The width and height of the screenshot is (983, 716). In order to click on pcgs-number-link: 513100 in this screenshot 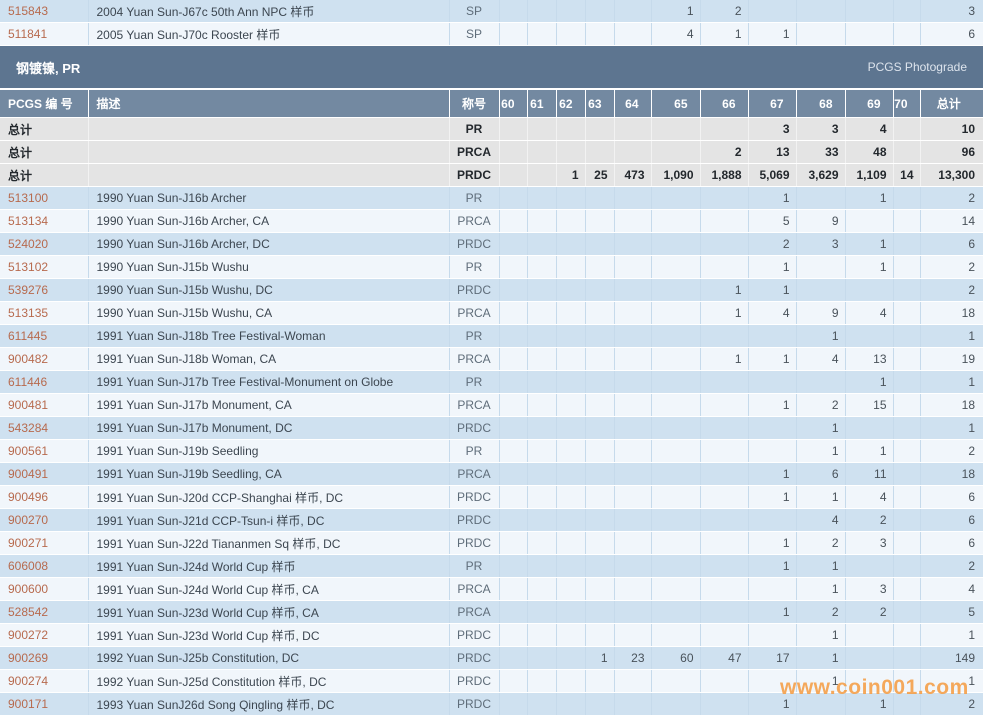, I will do `click(28, 198)`.